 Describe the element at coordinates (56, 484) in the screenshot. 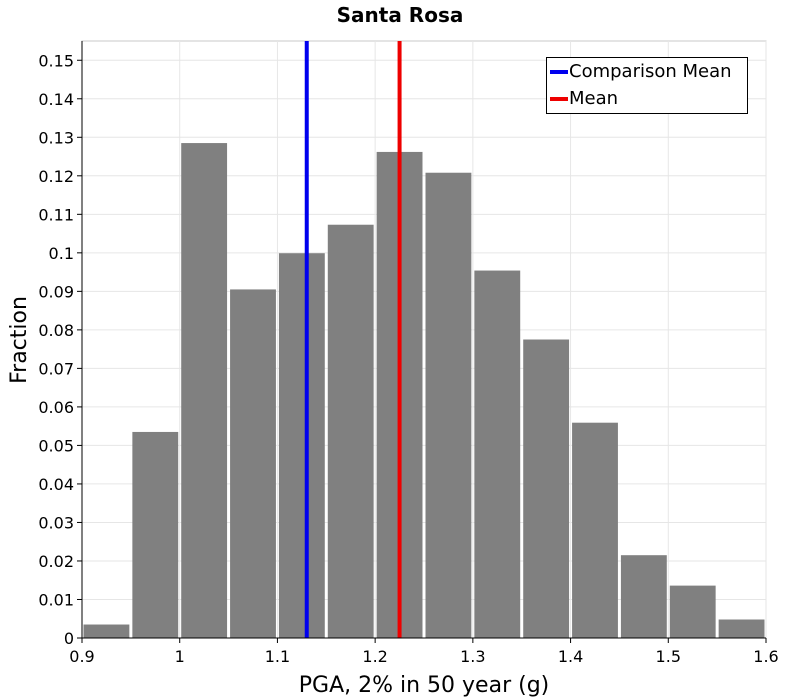

I see `y-tick-label: 0.04` at that location.